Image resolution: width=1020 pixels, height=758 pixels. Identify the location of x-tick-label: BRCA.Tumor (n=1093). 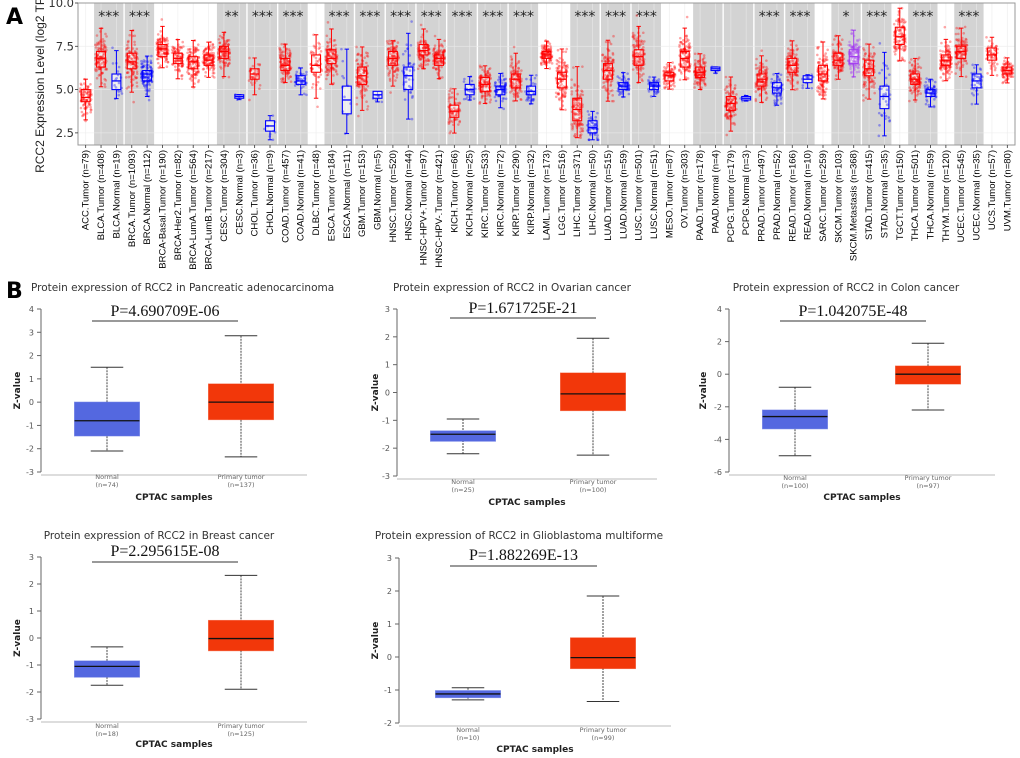
(132, 198).